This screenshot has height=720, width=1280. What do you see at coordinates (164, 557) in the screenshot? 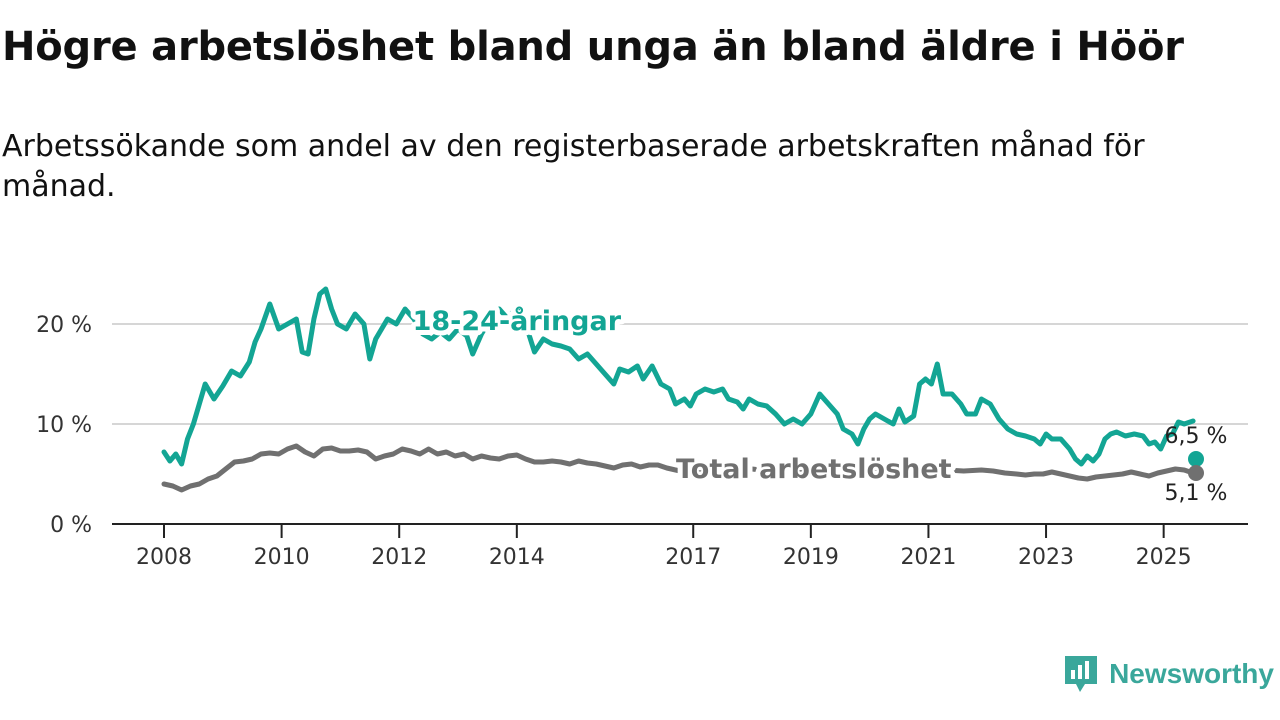
I see `x-tick-label: 2008` at bounding box center [164, 557].